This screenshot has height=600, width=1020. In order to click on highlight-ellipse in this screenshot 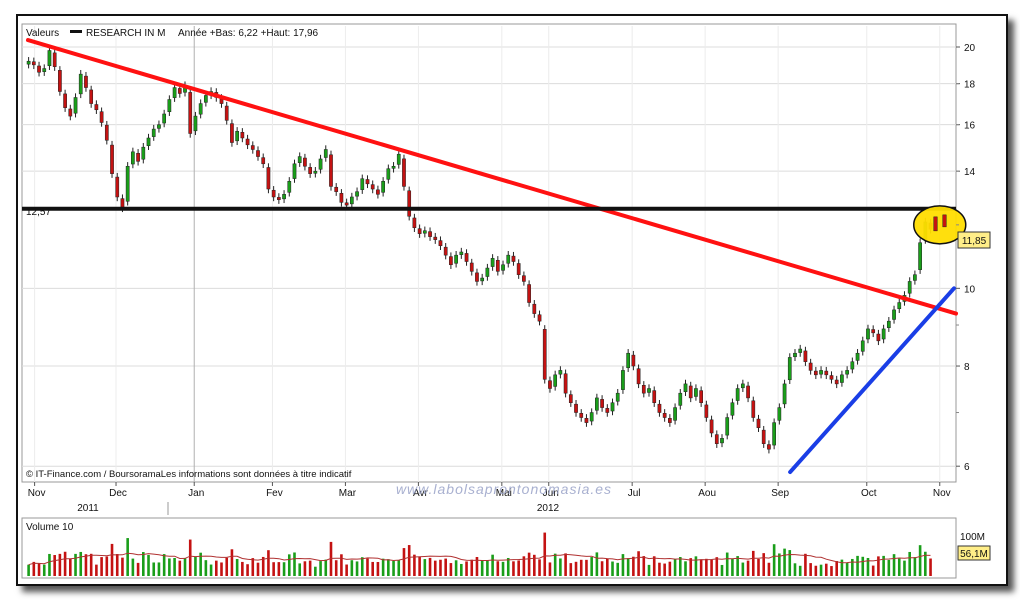, I will do `click(940, 225)`.